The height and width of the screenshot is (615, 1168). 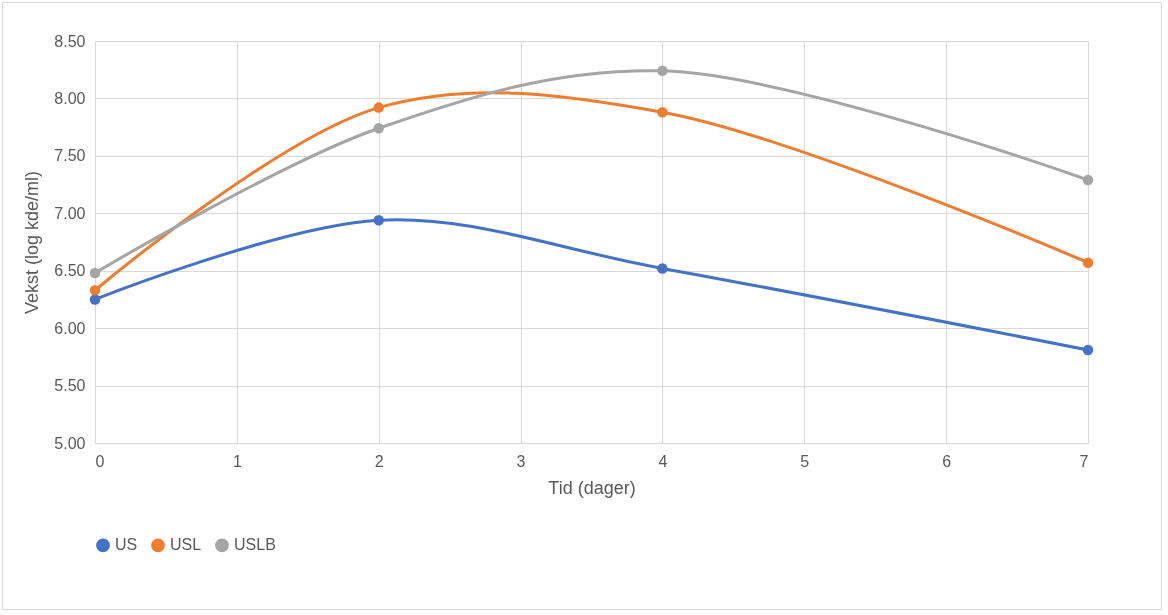 I want to click on legend-label: USLB, so click(x=255, y=545).